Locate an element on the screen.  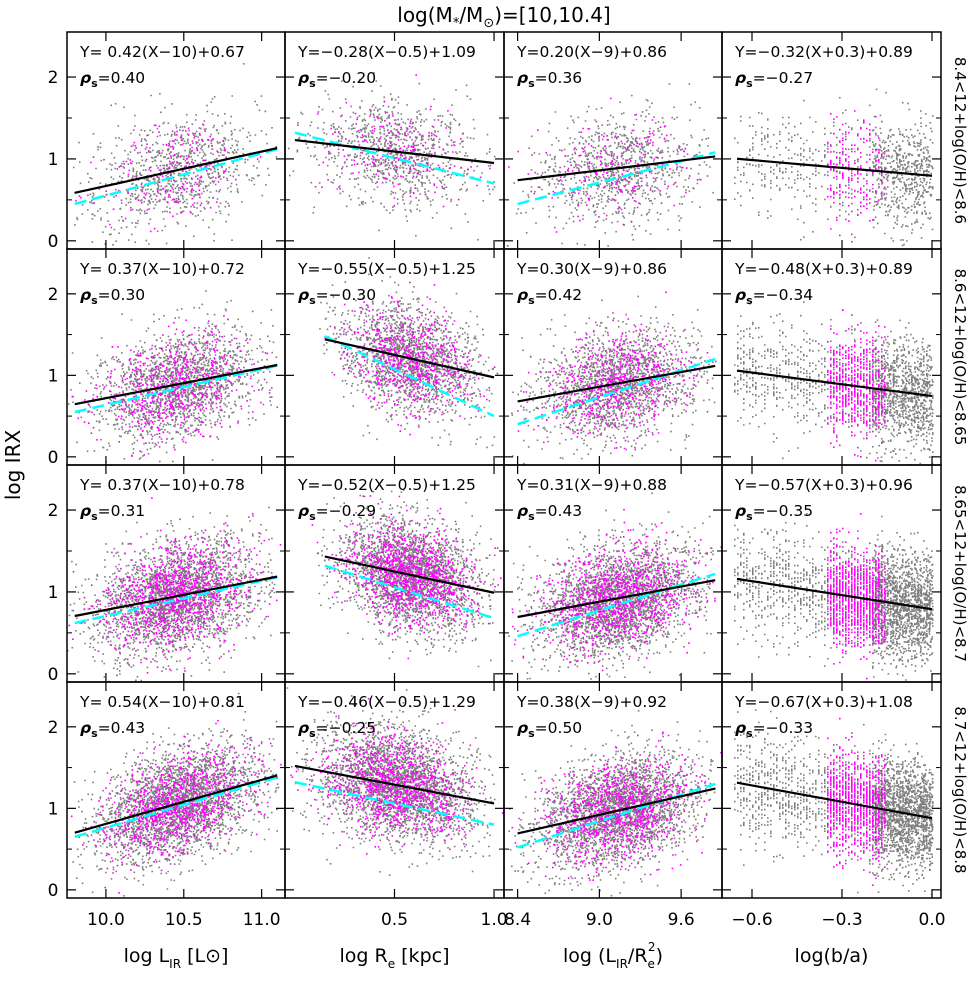
spearman-rho: ρs=−0.33 is located at coordinates (774, 729).